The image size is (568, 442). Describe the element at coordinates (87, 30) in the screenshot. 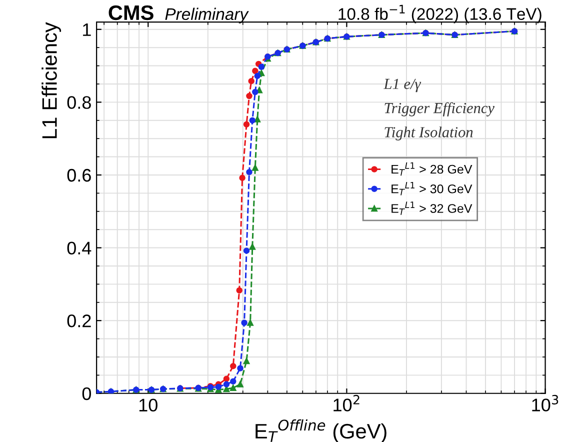

I see `y-tick-label: 1` at that location.